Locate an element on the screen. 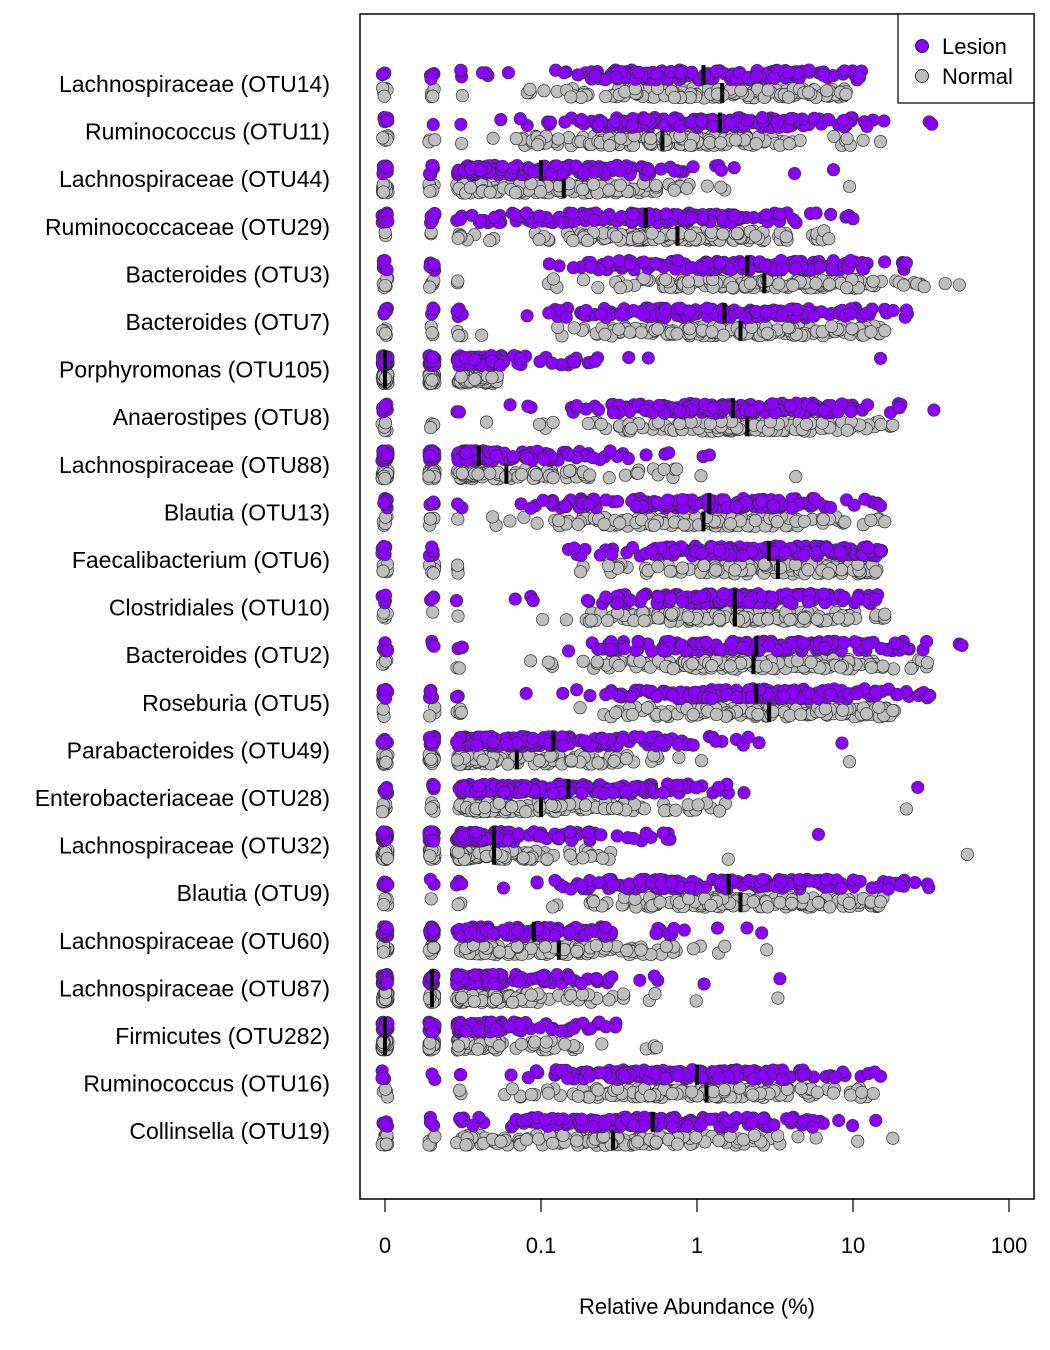 The image size is (1050, 1350). category-label: Firmicutes (OTU282) is located at coordinates (222, 1036).